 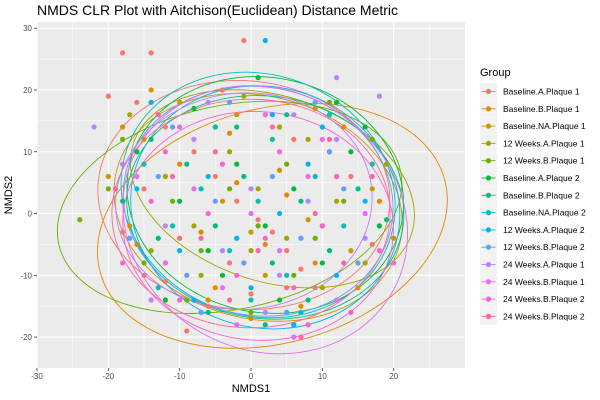 I want to click on legend-label: 12 Weeks.B.Plaque 2, so click(x=544, y=247).